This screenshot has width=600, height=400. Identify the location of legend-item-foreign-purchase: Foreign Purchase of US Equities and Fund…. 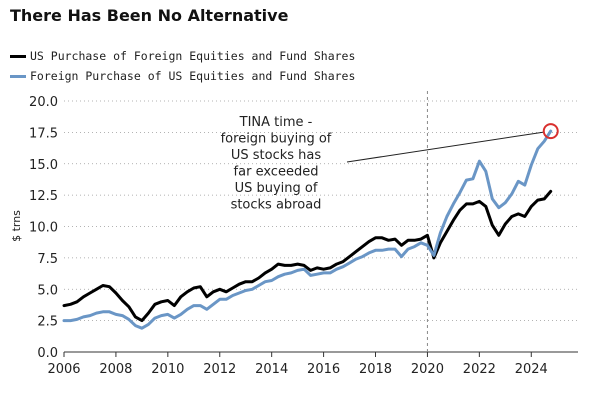
(182, 76).